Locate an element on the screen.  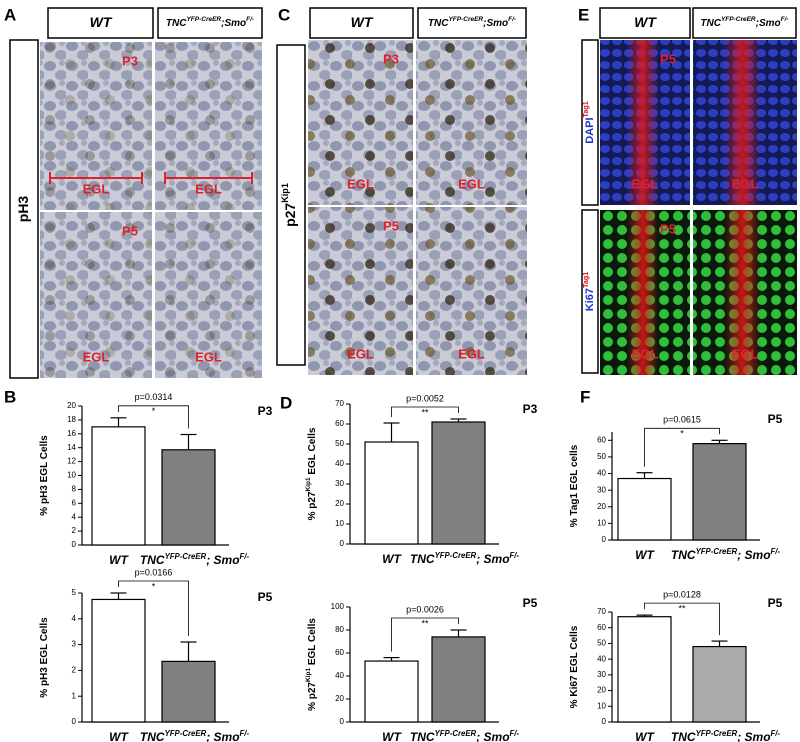
rich-label: % pH3 EGL Cells is located at coordinates (44, 657).